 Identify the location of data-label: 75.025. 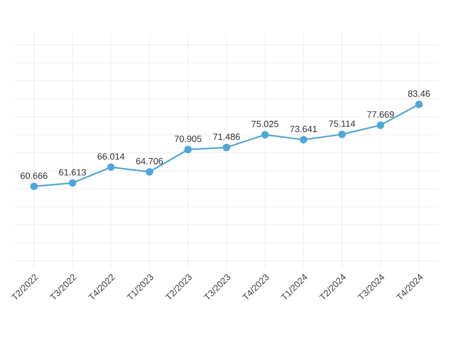
(265, 124).